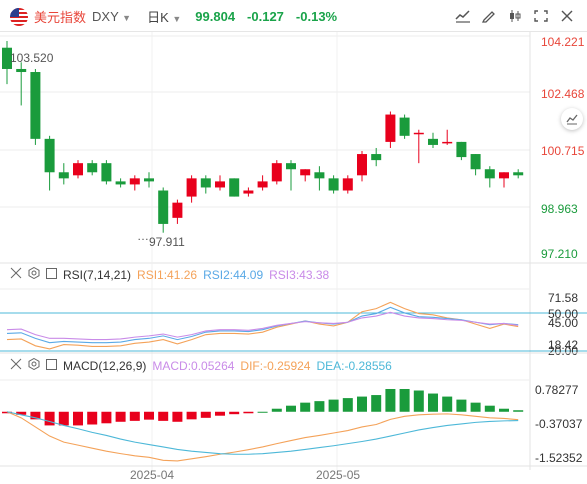 Image resolution: width=587 pixels, height=484 pixels. I want to click on macd-value: MACD:0.05264, so click(193, 365).